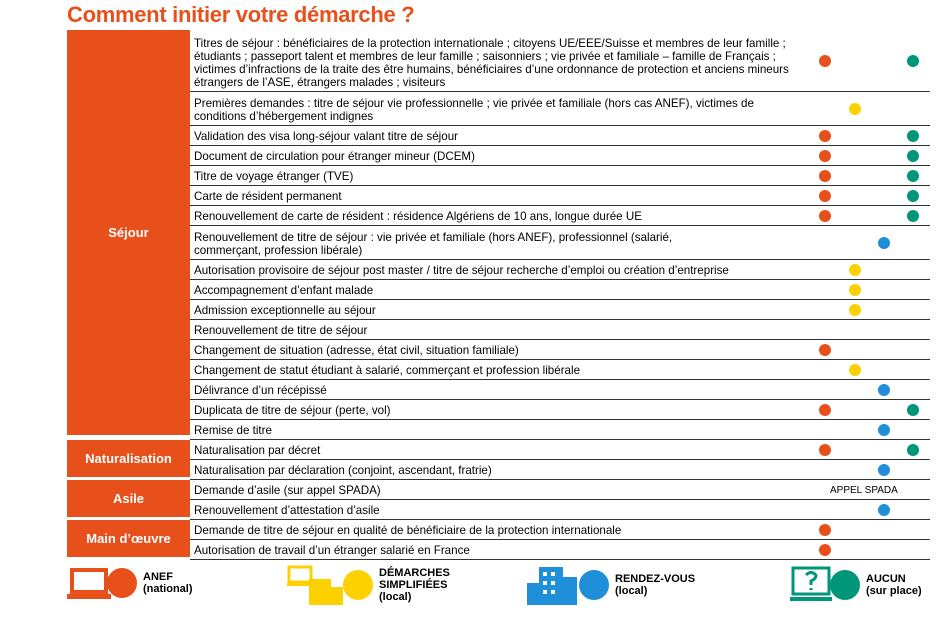  What do you see at coordinates (560, 290) in the screenshot?
I see `row: Accompagnement d’enfant malade` at bounding box center [560, 290].